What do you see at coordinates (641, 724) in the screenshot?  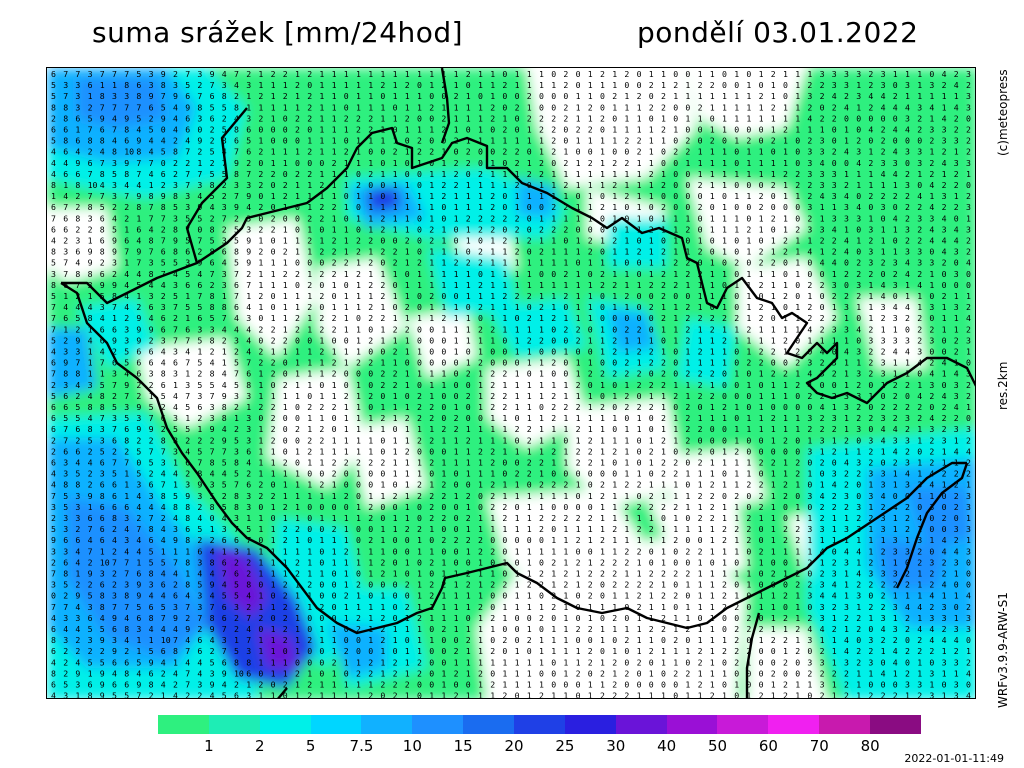 I see `color-swatch` at bounding box center [641, 724].